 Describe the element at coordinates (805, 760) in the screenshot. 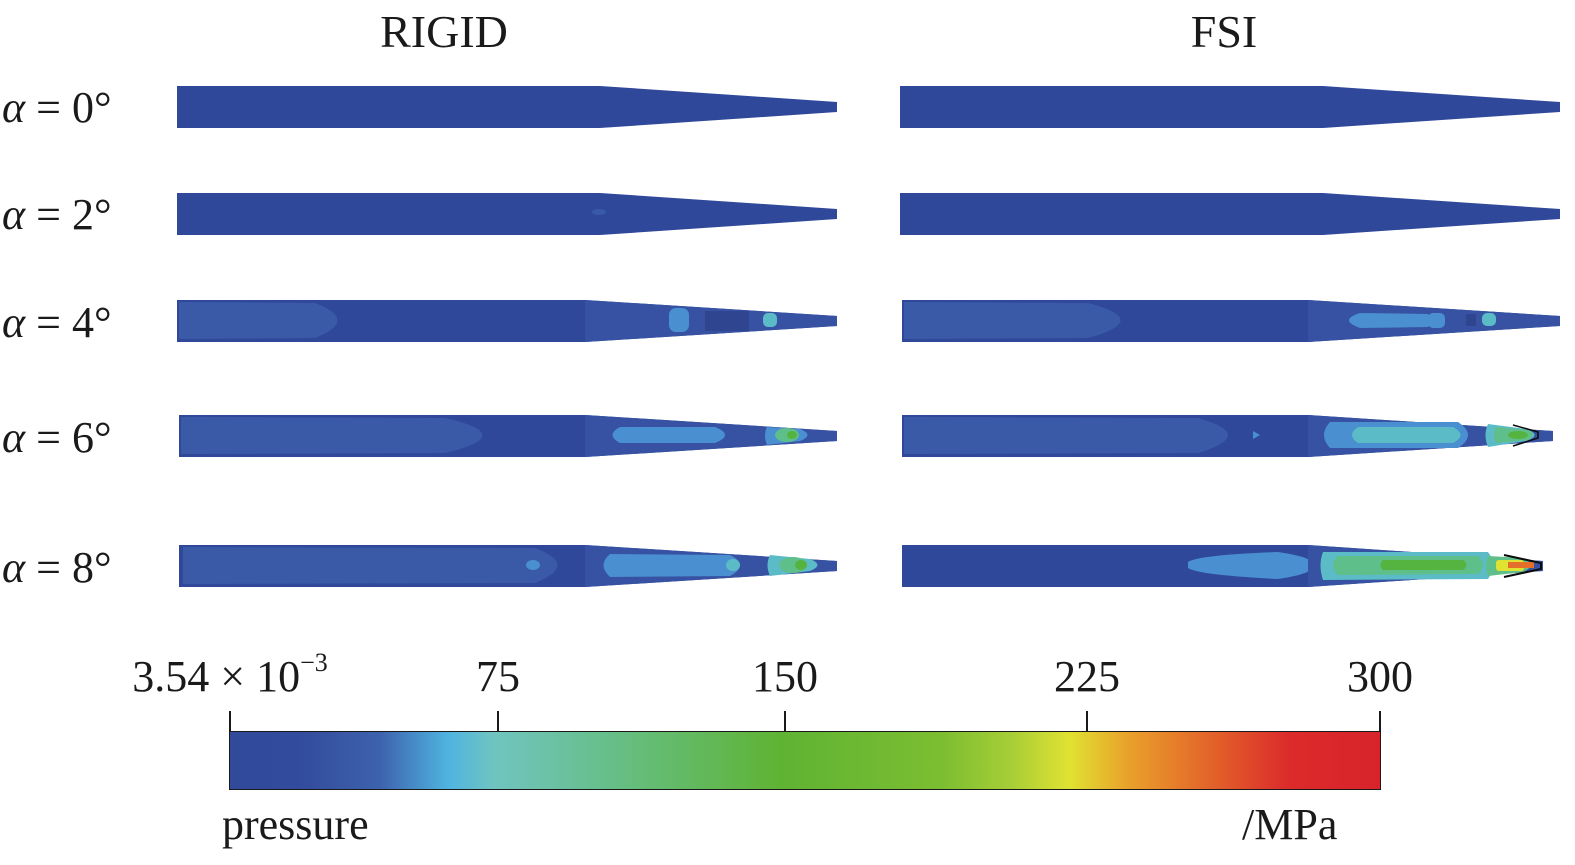

I see `pressure-colorbar` at that location.